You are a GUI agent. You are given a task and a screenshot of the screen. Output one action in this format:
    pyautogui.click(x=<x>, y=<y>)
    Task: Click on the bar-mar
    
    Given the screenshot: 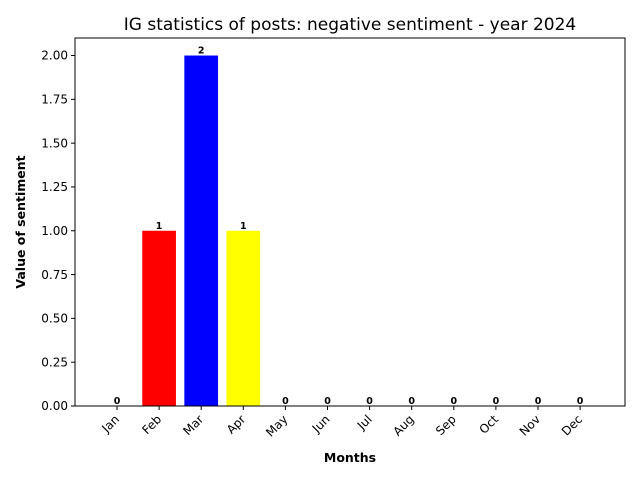 What is the action you would take?
    pyautogui.click(x=201, y=231)
    